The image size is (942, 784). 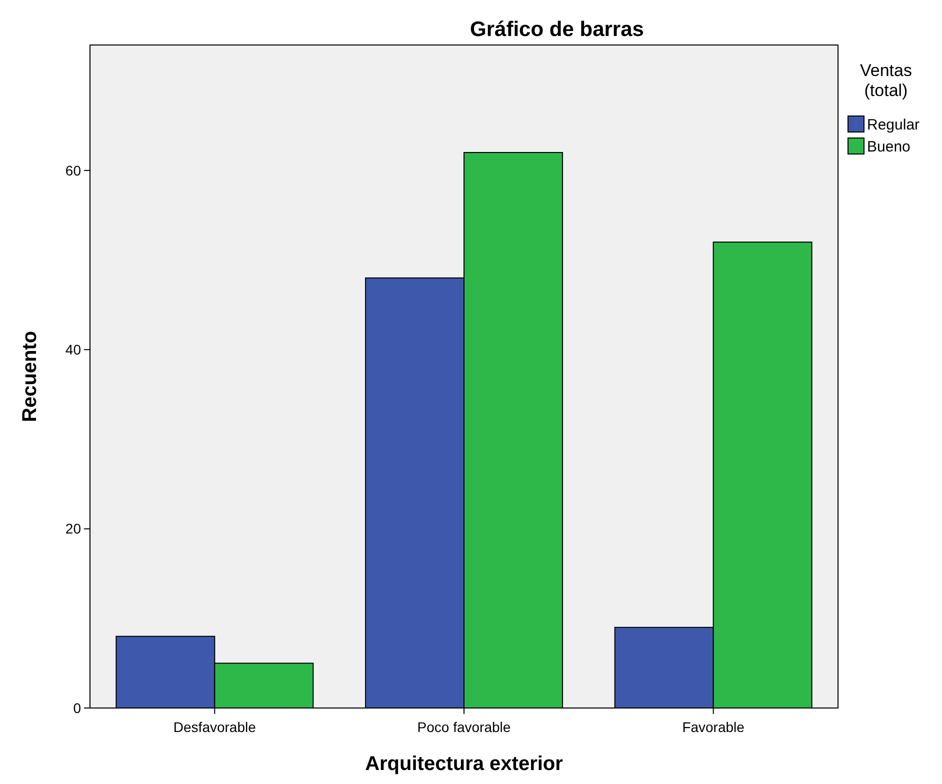 I want to click on x-axis-title: Arquitectura exterior, so click(x=464, y=764).